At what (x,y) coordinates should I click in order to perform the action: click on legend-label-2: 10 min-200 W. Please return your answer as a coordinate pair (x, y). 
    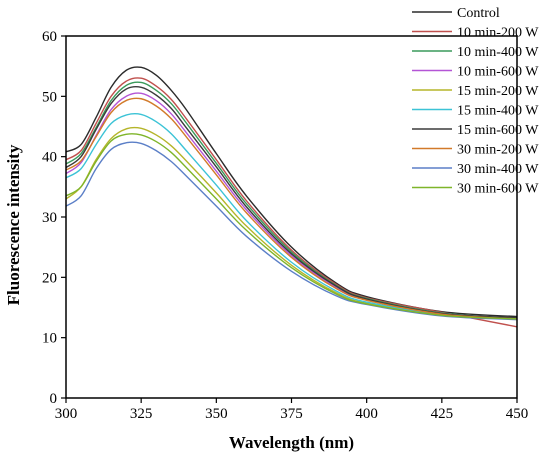
    Looking at the image, I should click on (498, 33).